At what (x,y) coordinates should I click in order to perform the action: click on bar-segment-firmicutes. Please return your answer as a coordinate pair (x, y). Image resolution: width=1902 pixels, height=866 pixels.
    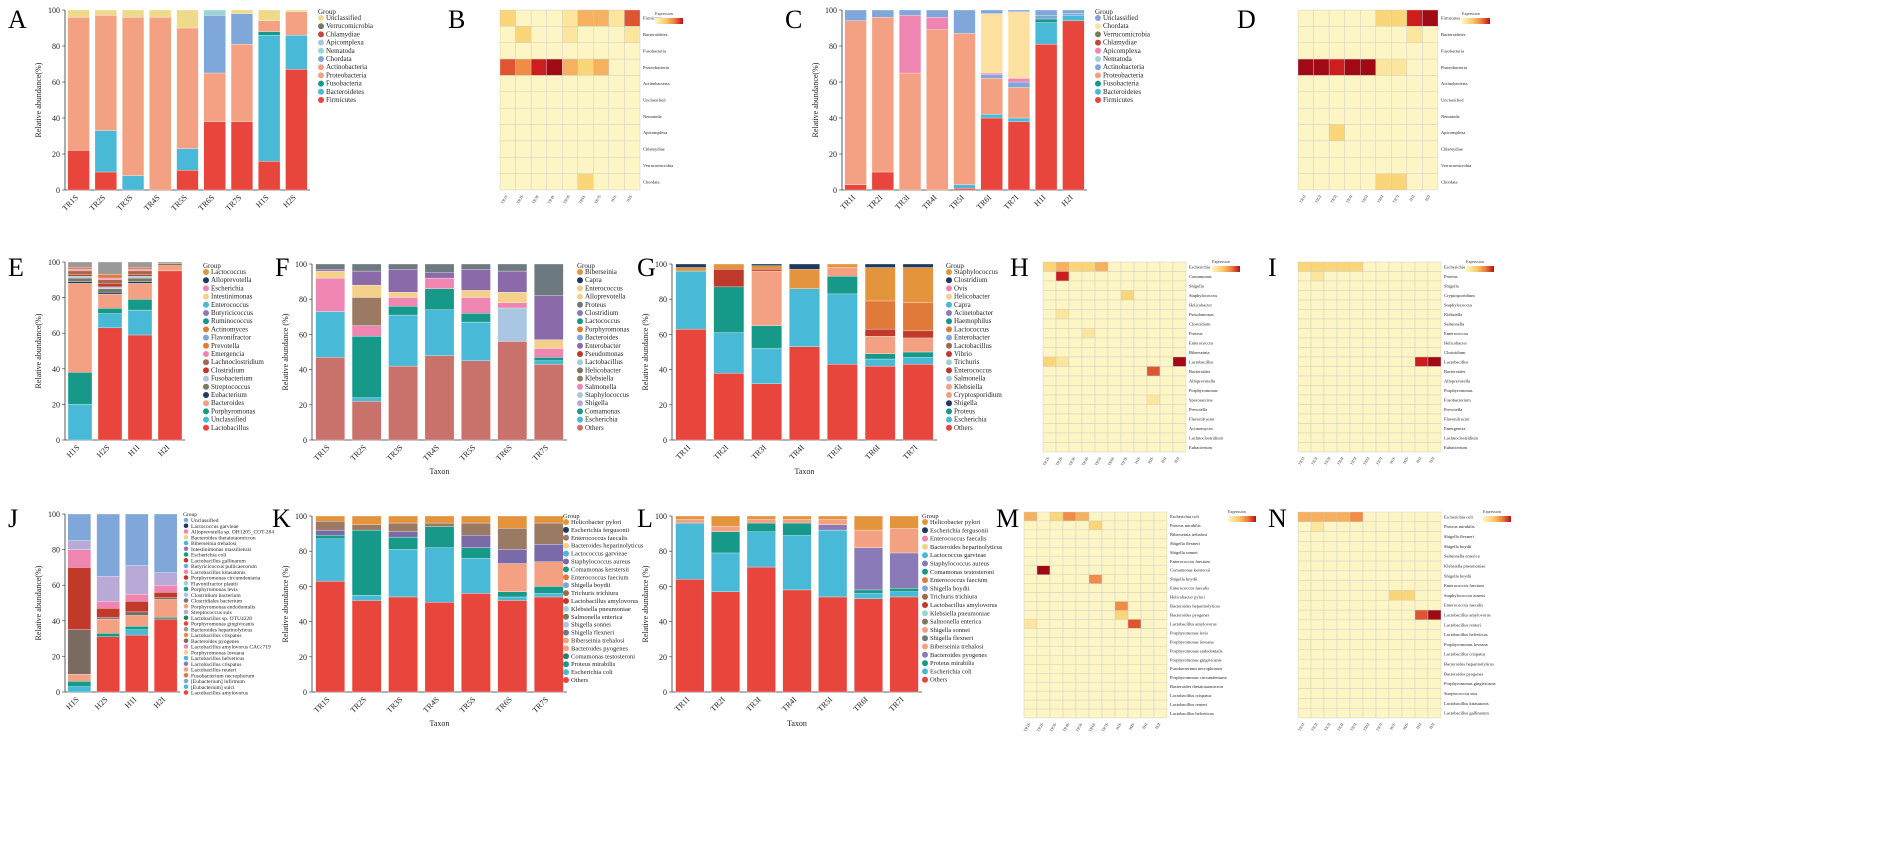
    Looking at the image, I should click on (241, 156).